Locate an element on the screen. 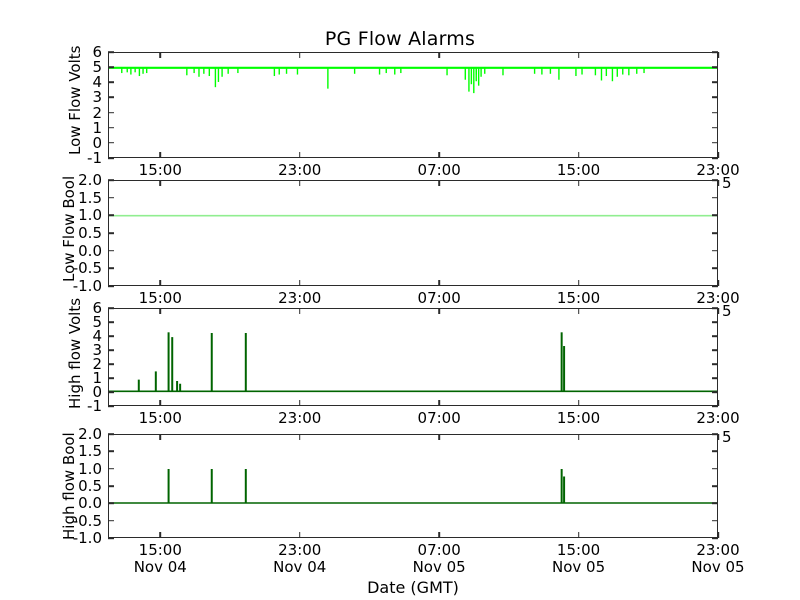 This screenshot has width=800, height=600. trace-low-flow-bool is located at coordinates (413, 215).